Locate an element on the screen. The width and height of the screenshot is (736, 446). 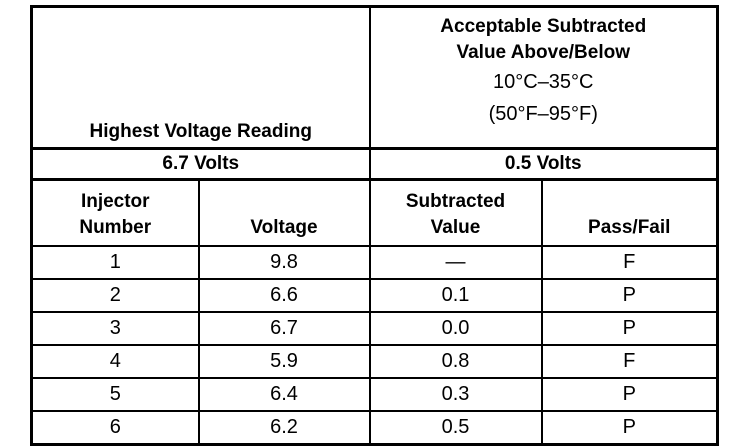
data-cell: 5.9 is located at coordinates (284, 361).